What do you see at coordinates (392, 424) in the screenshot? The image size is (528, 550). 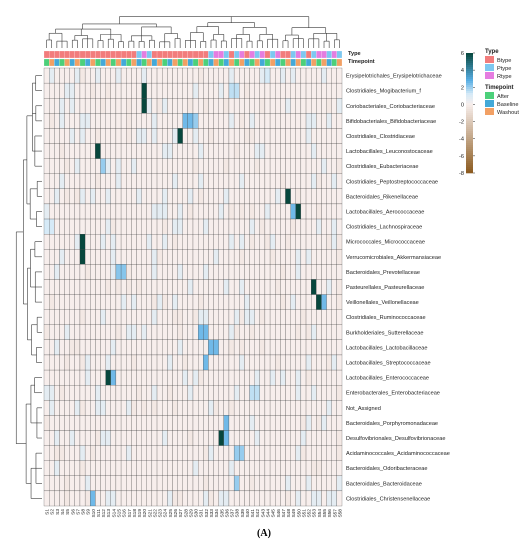 I see `row-label: Bacteroidales_Porphyromonadaceae` at bounding box center [392, 424].